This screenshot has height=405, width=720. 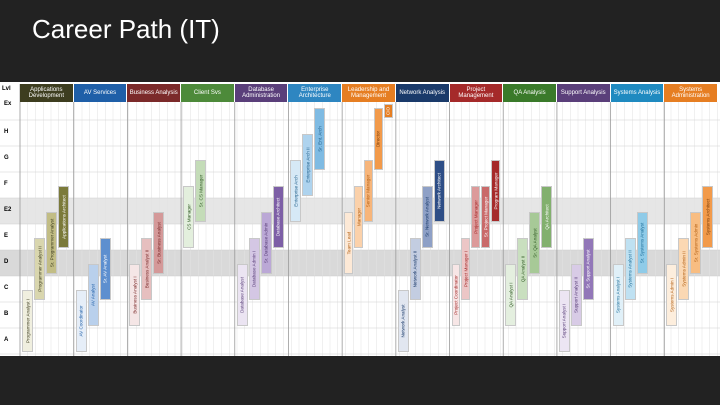 I want to click on job-title-box: Sr. Systems Admin, so click(x=696, y=242).